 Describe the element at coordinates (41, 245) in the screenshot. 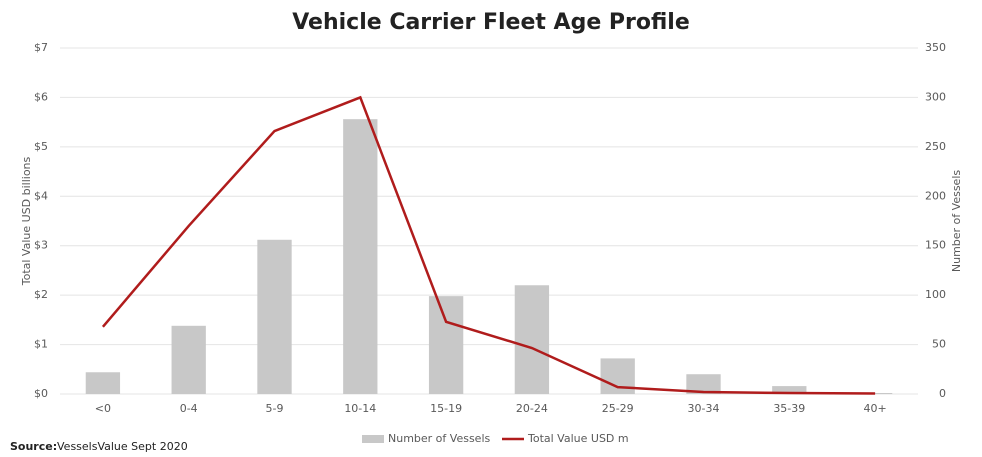

I see `y-tick-label: $3` at that location.